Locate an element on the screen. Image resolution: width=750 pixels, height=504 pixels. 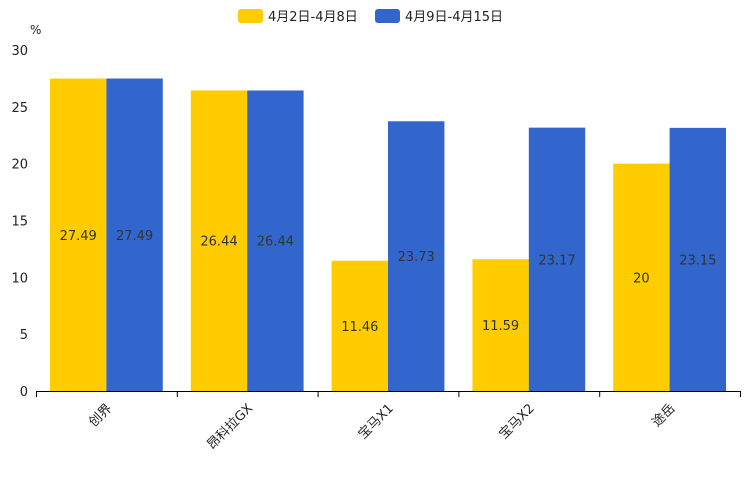
y-tick-label: 0 is located at coordinates (24, 392).